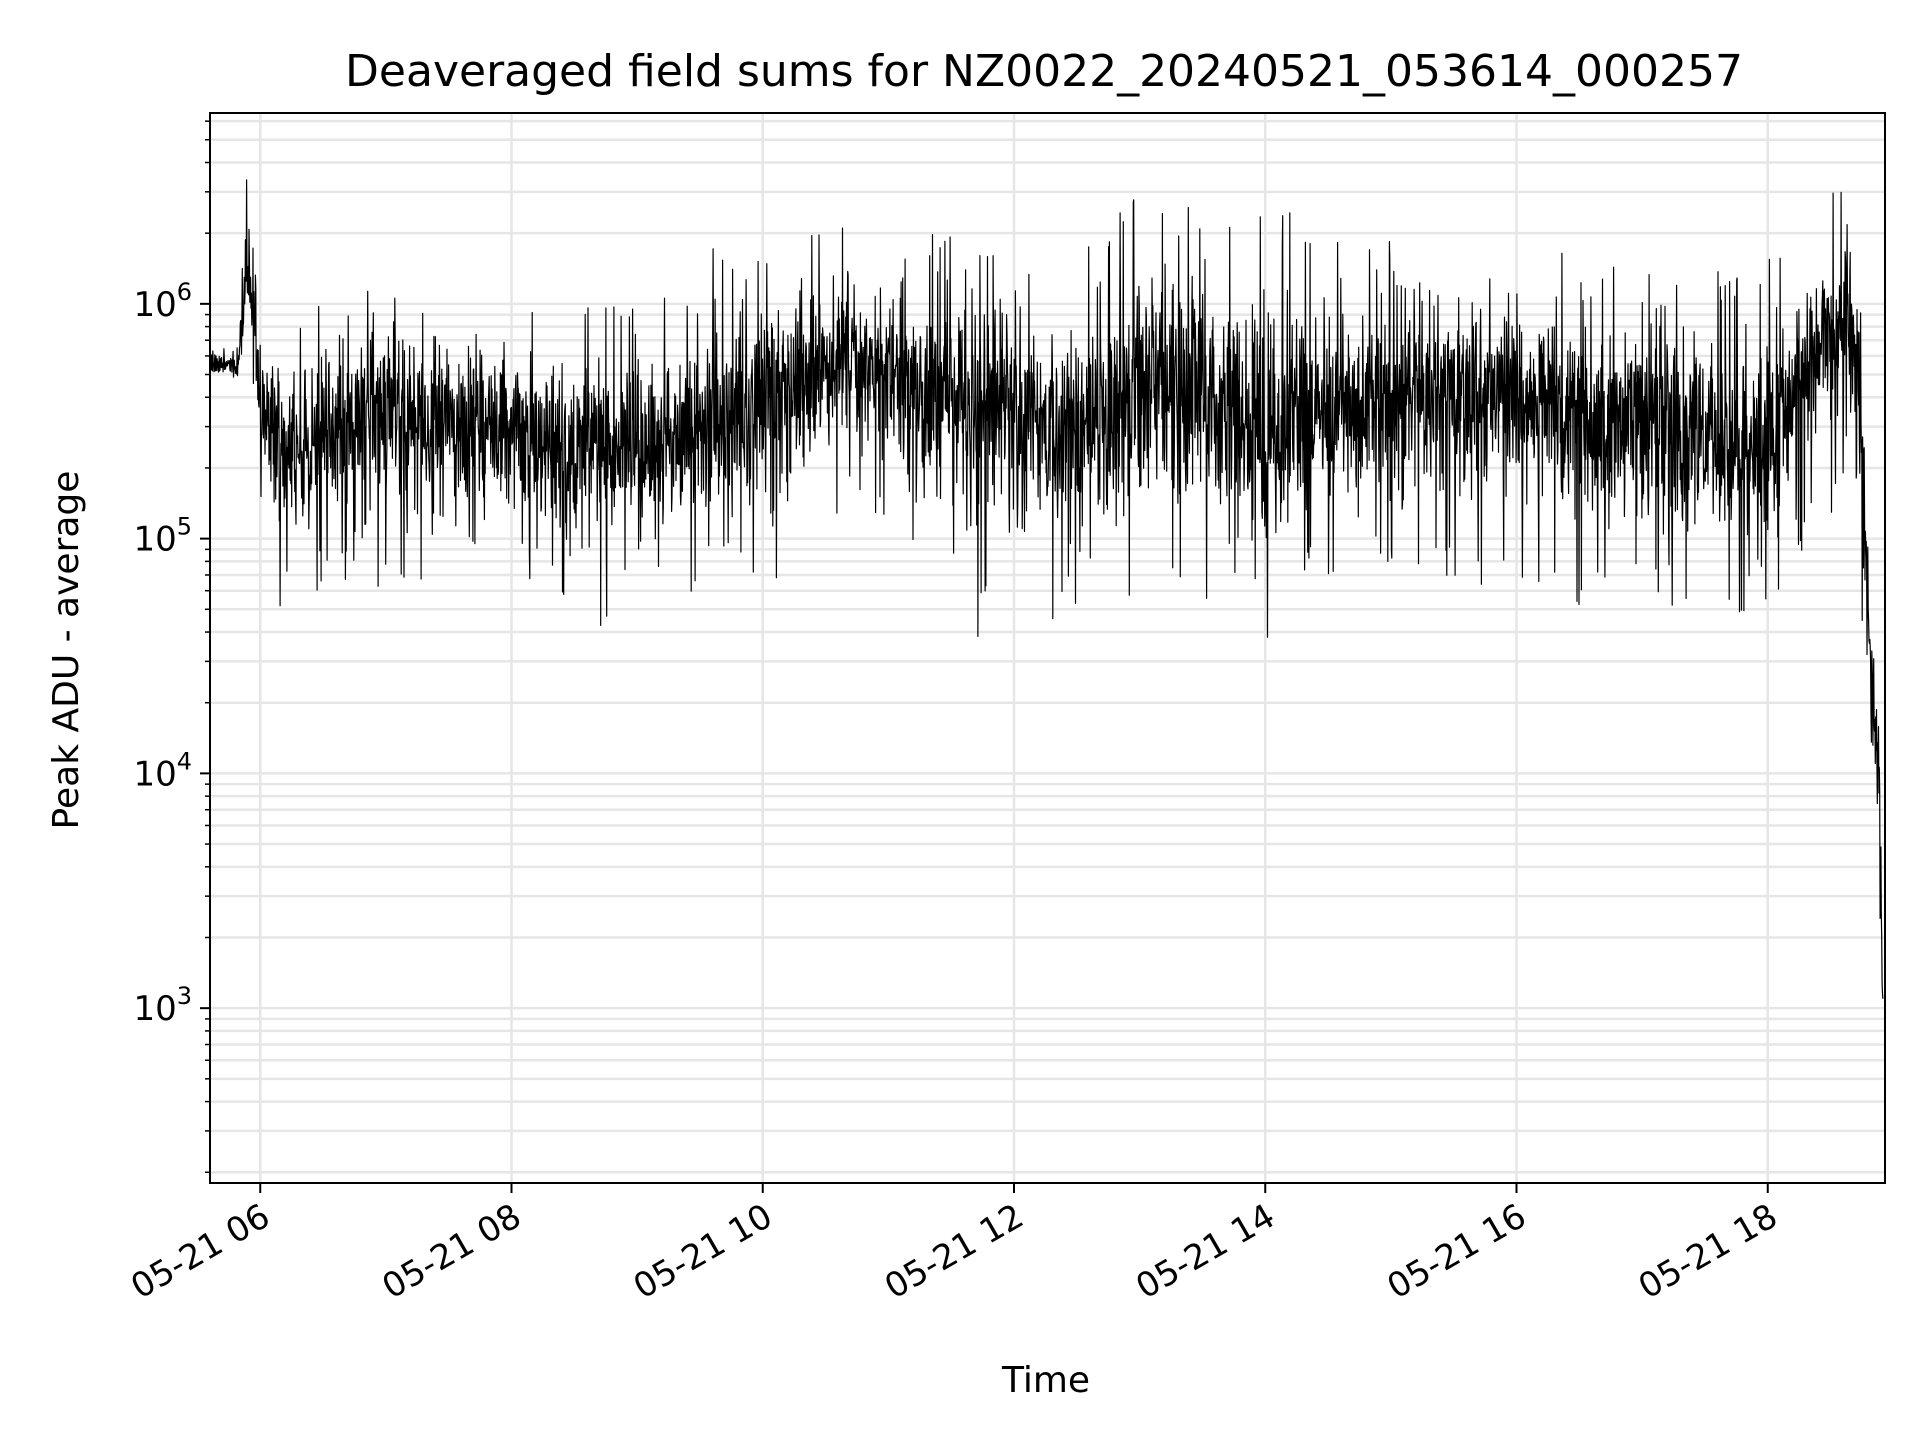 The width and height of the screenshot is (1920, 1440). What do you see at coordinates (1045, 1380) in the screenshot?
I see `x-axis-label: Time` at bounding box center [1045, 1380].